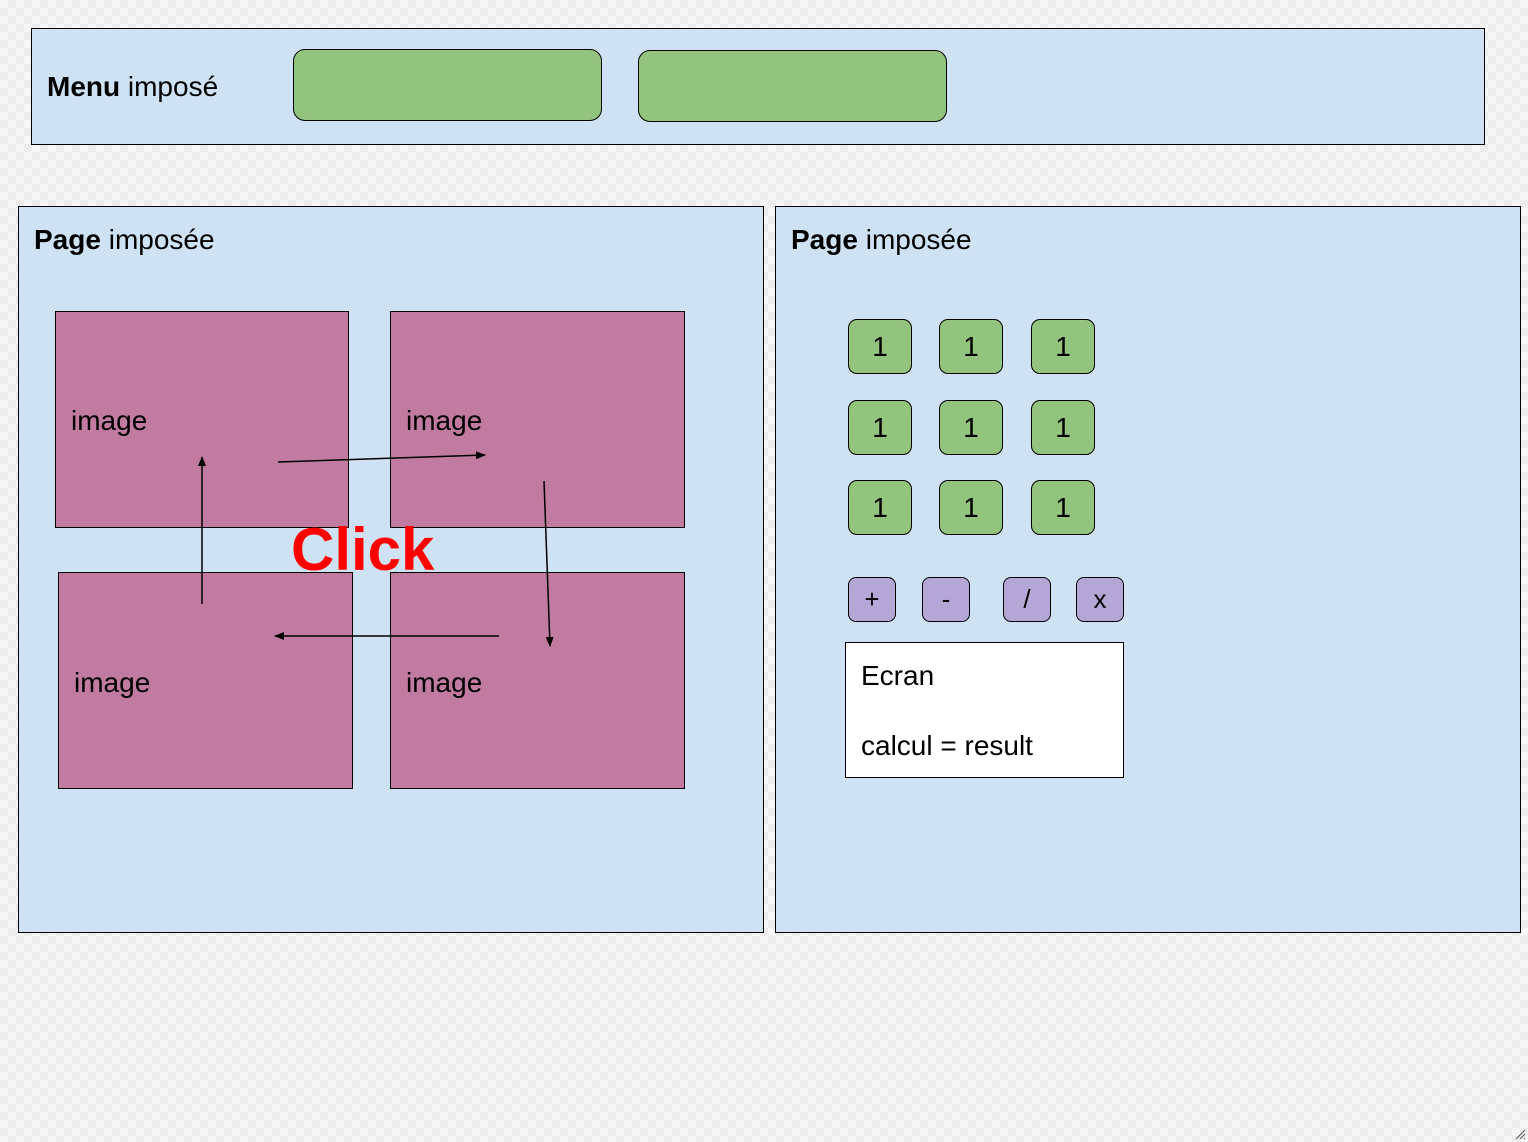 The image size is (1528, 1142). I want to click on image-placeholder-bottom-left: image, so click(205, 680).